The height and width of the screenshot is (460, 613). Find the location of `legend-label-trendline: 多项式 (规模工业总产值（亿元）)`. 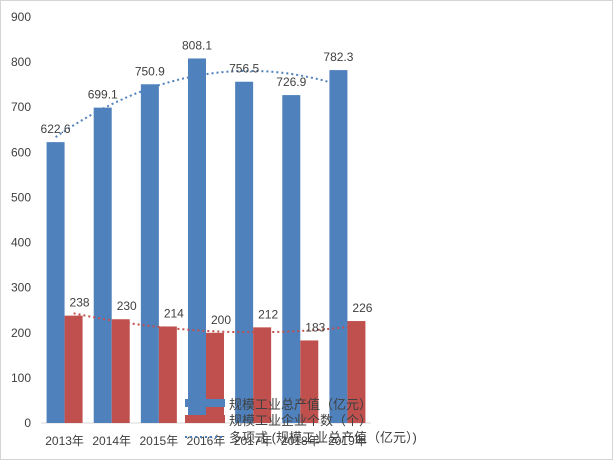

legend-label-trendline: 多项式 (规模工业总产值（亿元）) is located at coordinates (323, 437).